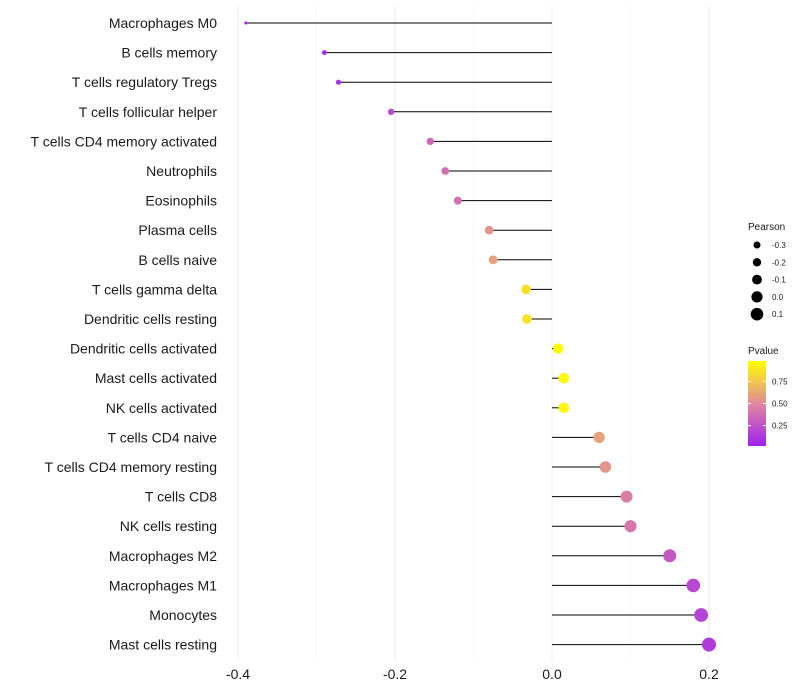  What do you see at coordinates (552, 674) in the screenshot?
I see `x-tick-label: 0.0` at bounding box center [552, 674].